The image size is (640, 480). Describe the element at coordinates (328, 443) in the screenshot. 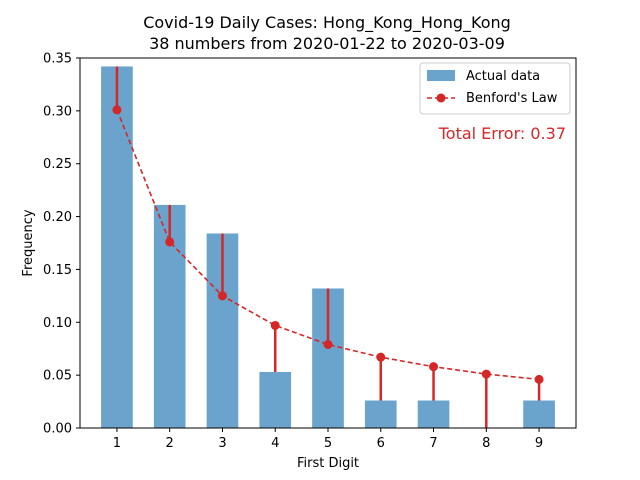

I see `x-tick-label-5: 5` at that location.